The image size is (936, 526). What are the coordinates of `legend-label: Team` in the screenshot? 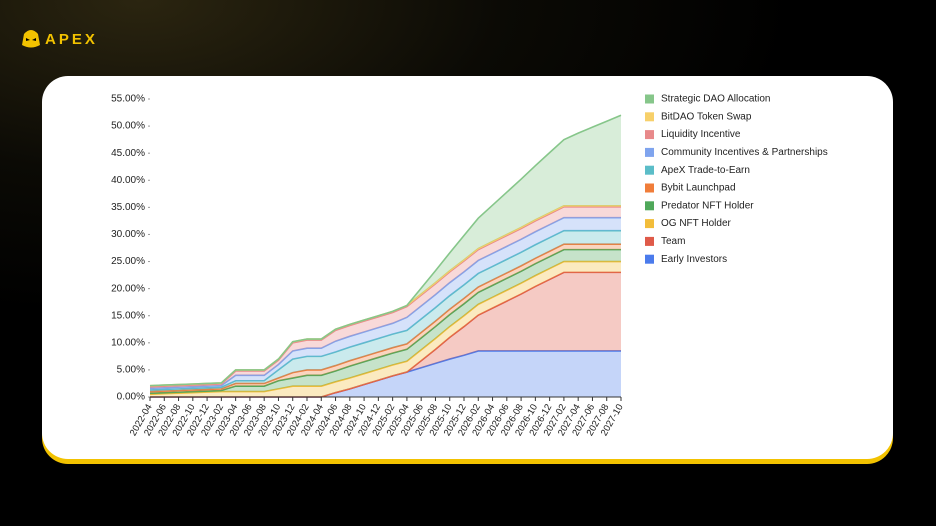 It's located at (673, 241).